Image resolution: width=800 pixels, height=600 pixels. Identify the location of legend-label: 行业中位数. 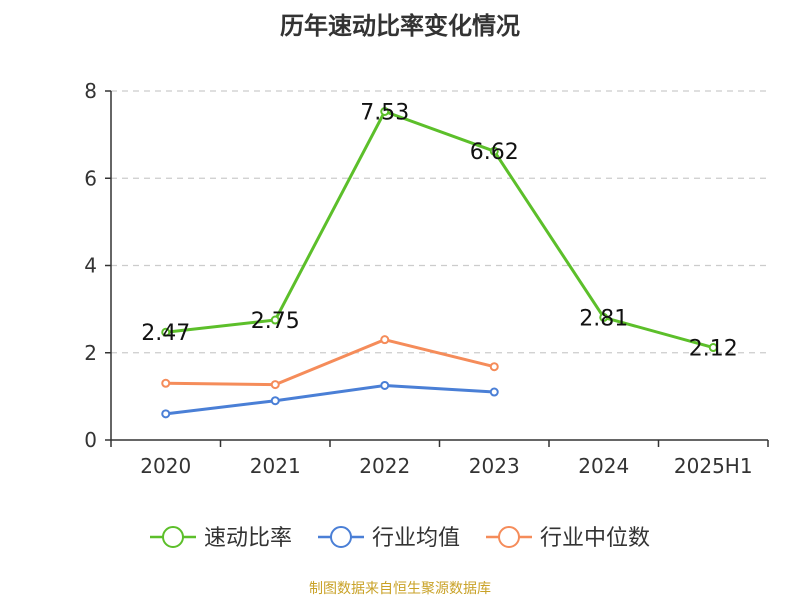
(595, 538).